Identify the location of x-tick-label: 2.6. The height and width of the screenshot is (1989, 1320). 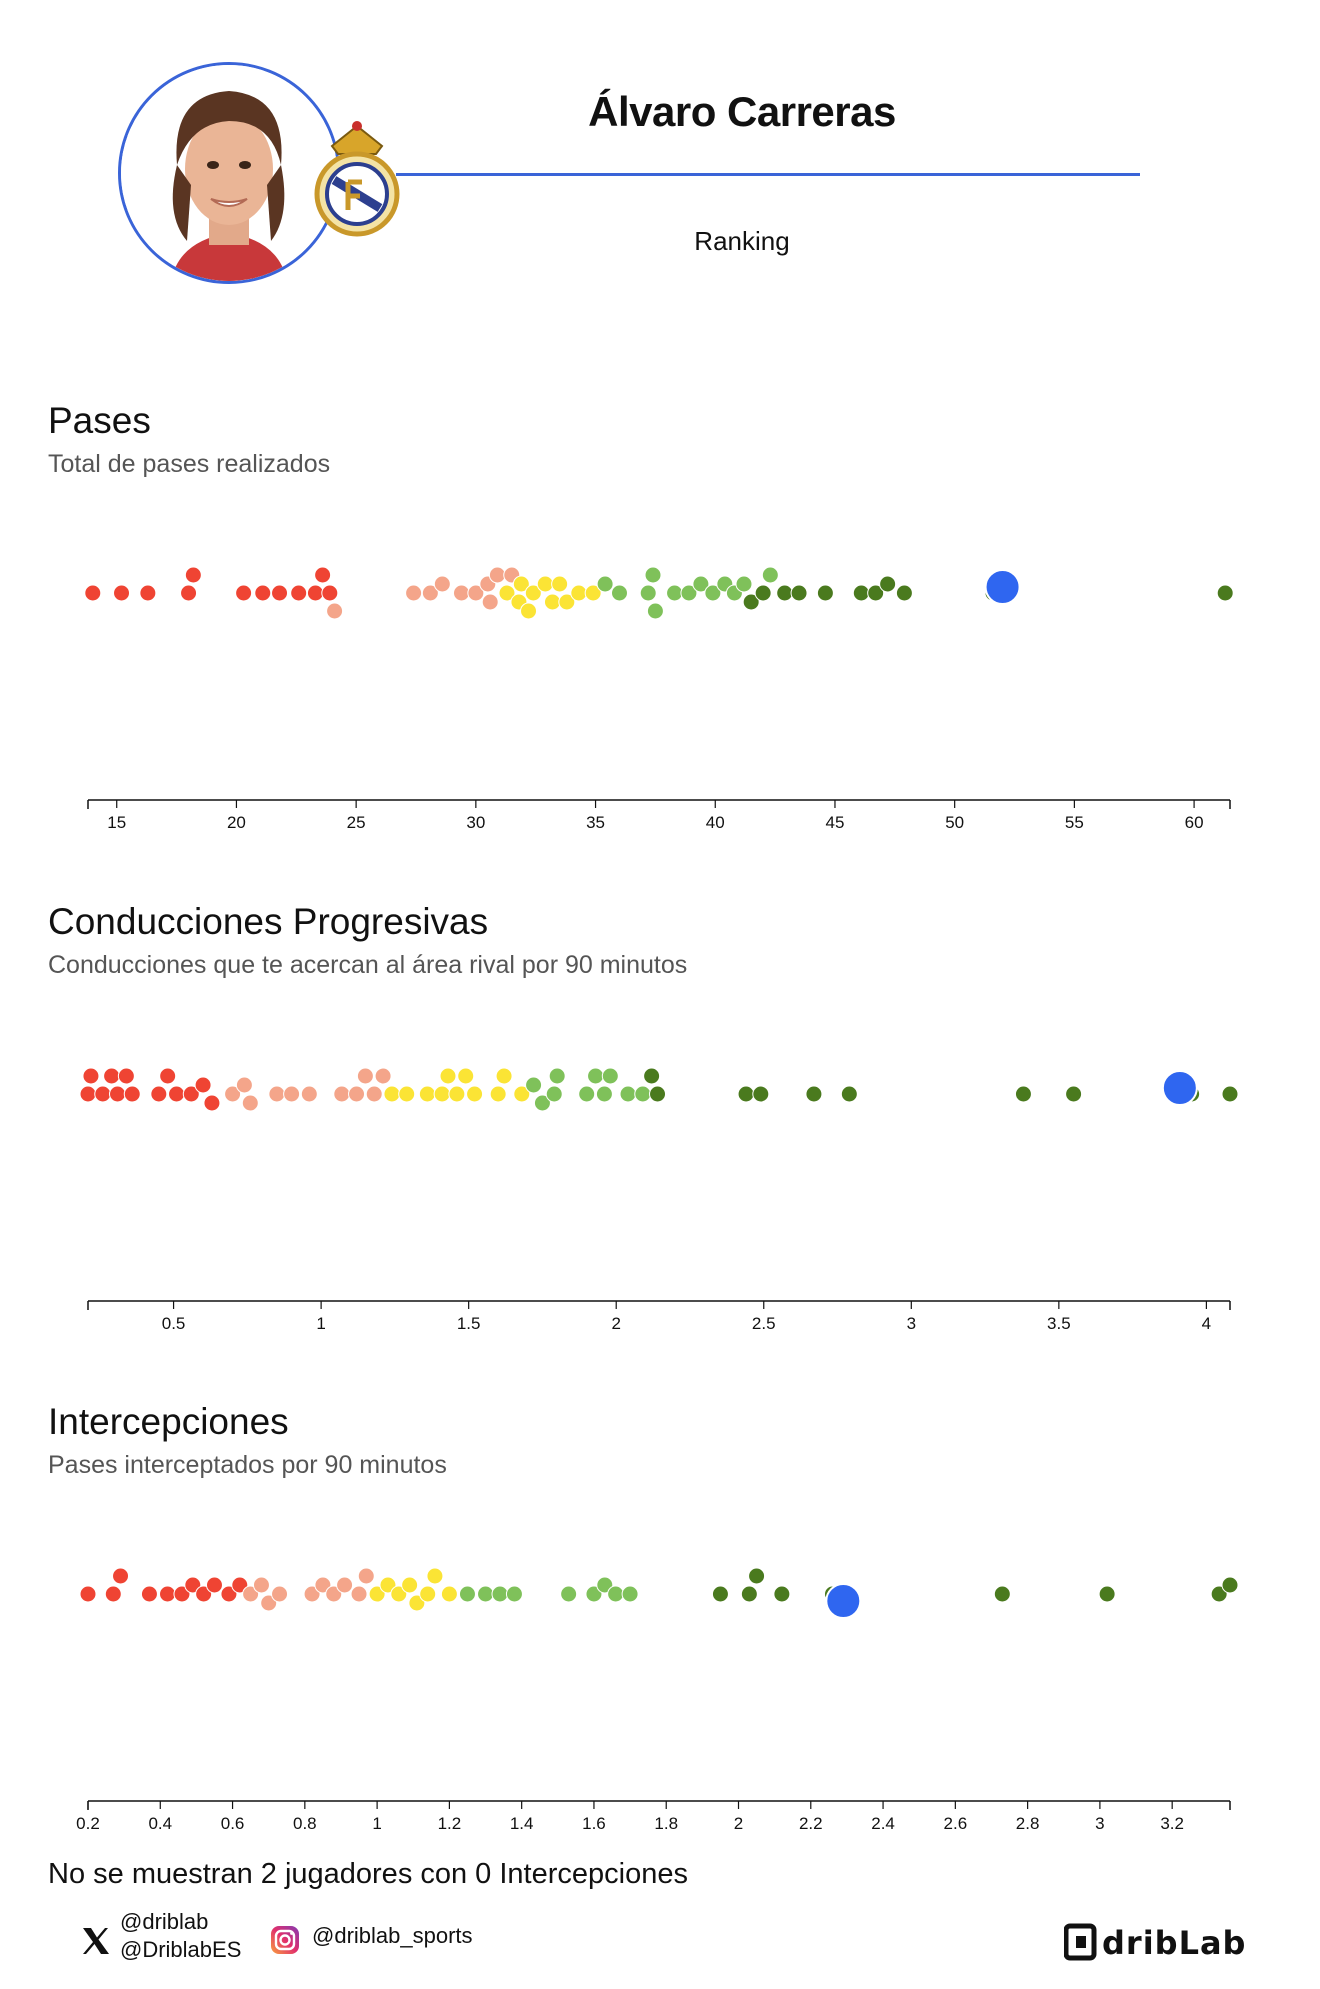
(956, 1823).